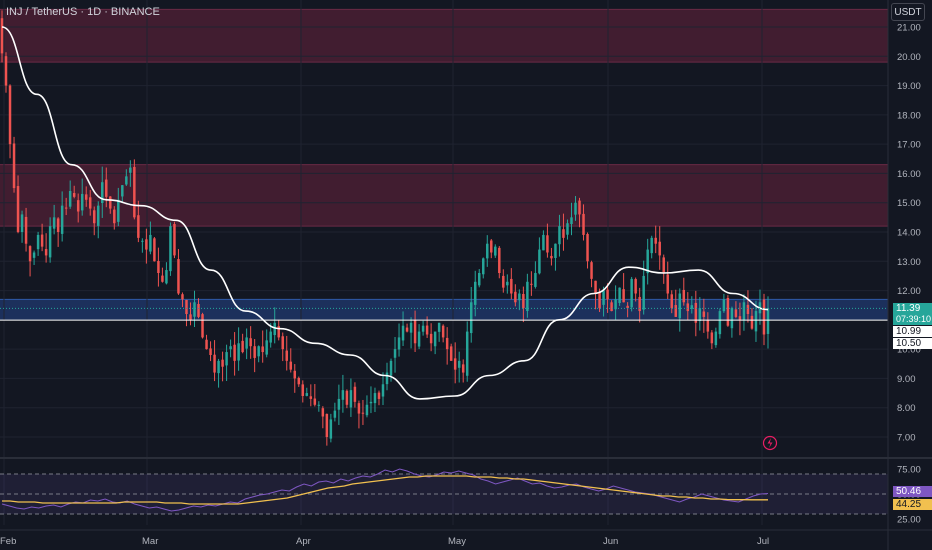 This screenshot has height=550, width=932. What do you see at coordinates (770, 443) in the screenshot?
I see `lightning-alert-icon` at bounding box center [770, 443].